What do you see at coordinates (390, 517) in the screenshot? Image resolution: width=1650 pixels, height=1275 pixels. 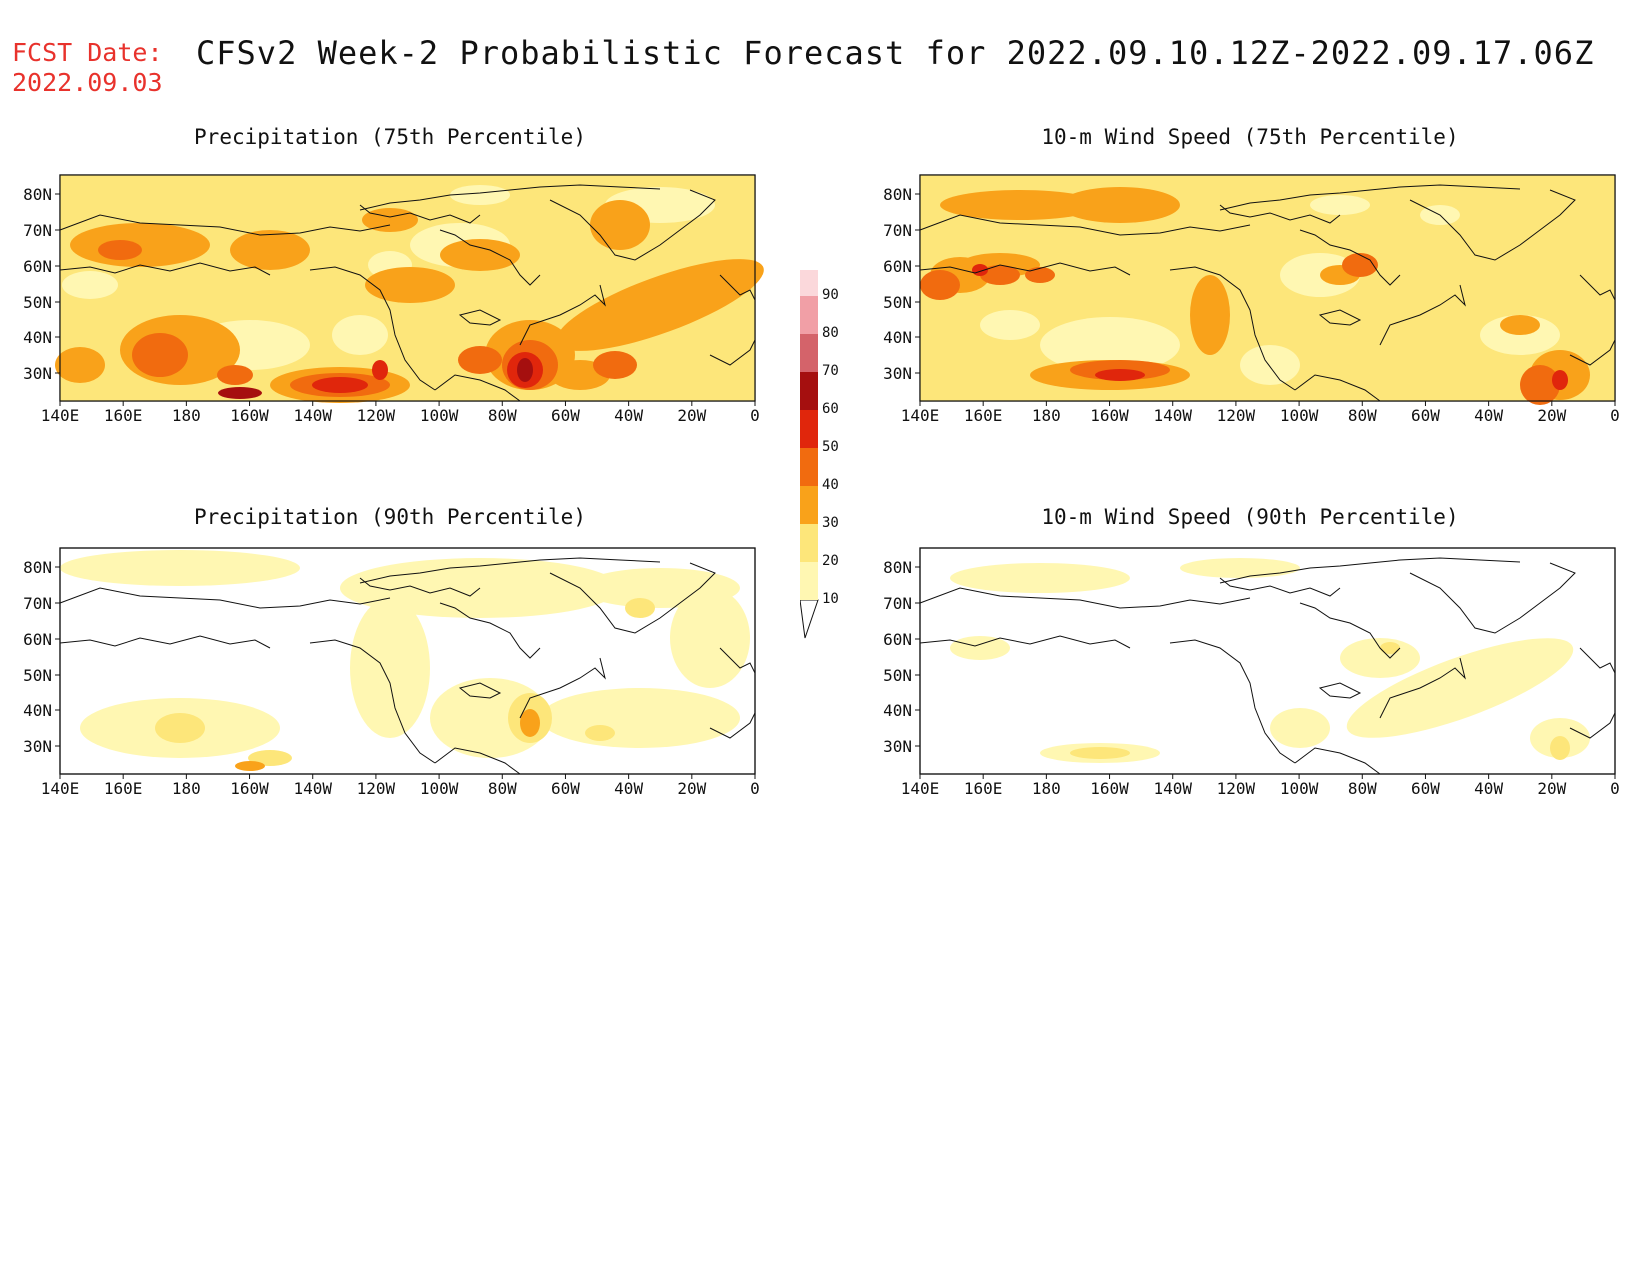 I see `panel-title: Precipitation (90th Percentile)` at bounding box center [390, 517].